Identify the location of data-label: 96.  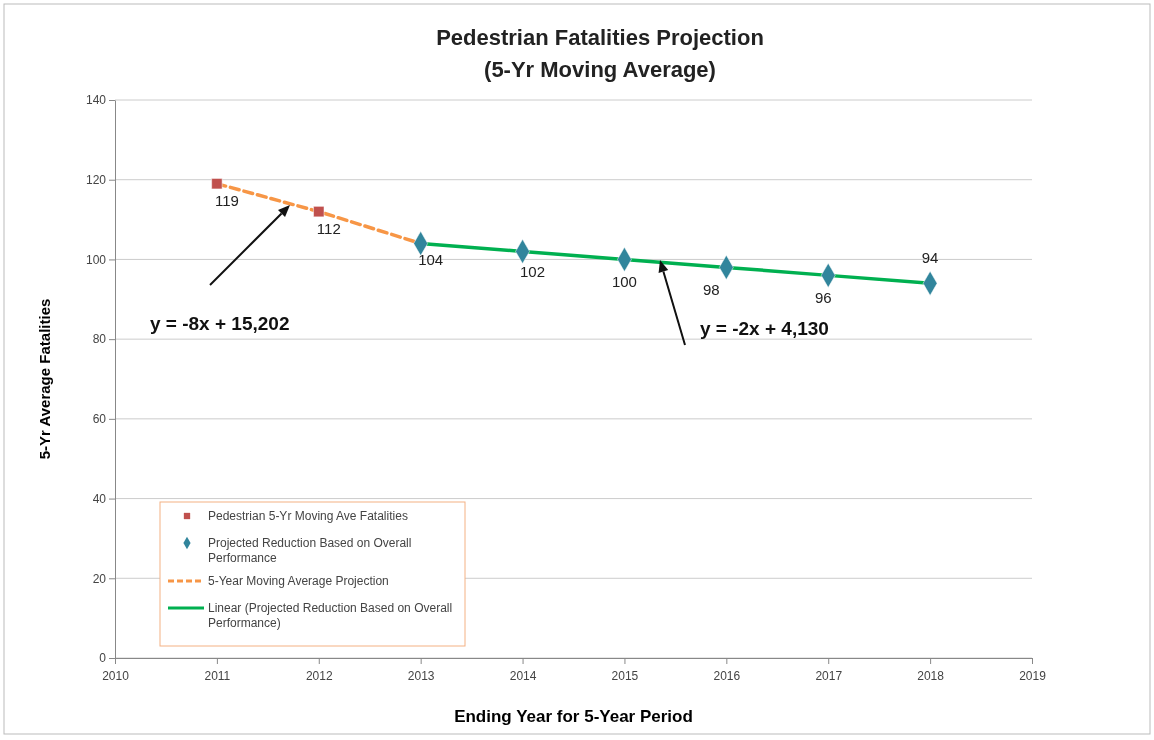
(823, 298).